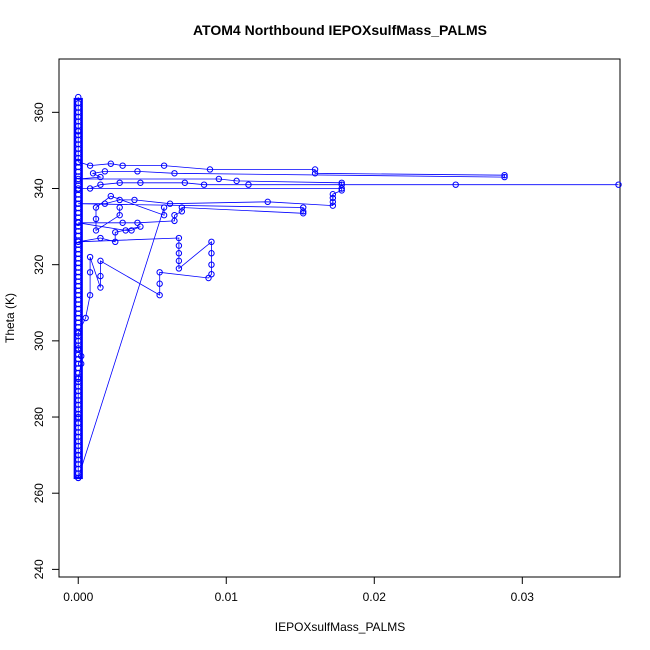 This screenshot has height=650, width=650. What do you see at coordinates (39, 341) in the screenshot?
I see `y-tick-label: 300` at bounding box center [39, 341].